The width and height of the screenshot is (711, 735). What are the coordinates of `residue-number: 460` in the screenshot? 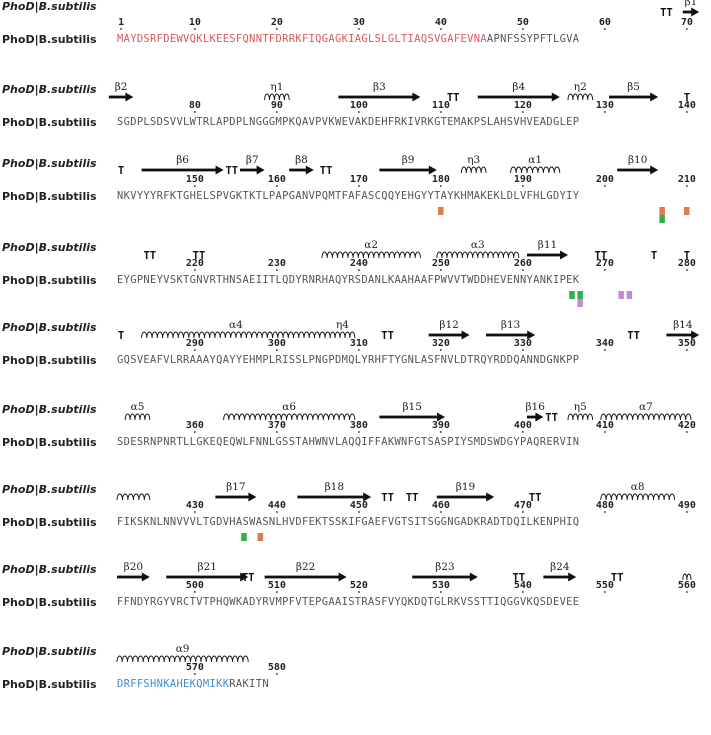 It's located at (441, 505).